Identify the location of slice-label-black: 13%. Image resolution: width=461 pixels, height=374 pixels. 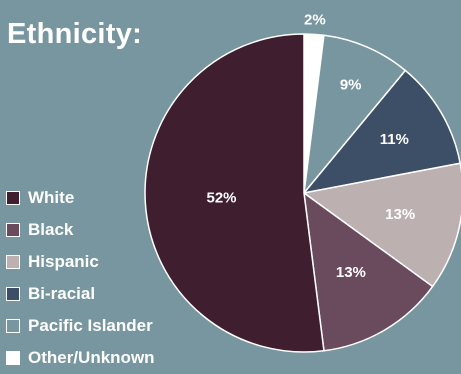
(351, 272).